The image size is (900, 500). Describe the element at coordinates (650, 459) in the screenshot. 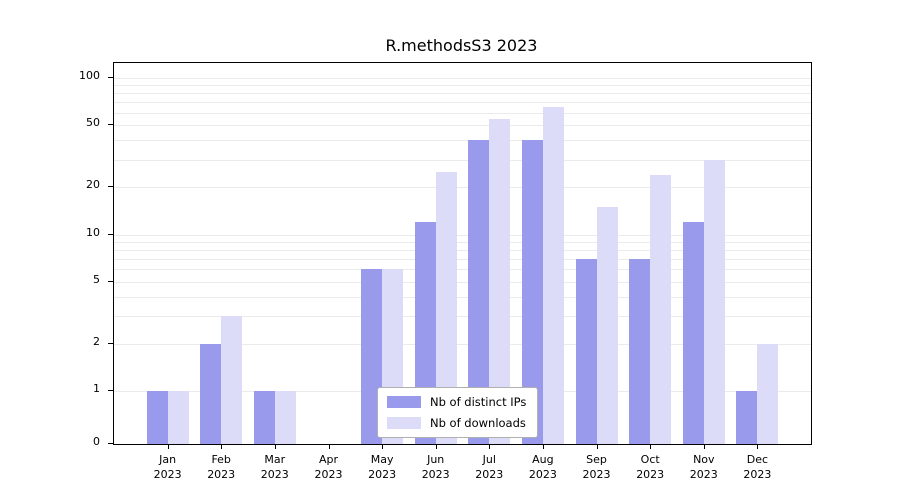

I see `x-tick-month: Oct` at that location.